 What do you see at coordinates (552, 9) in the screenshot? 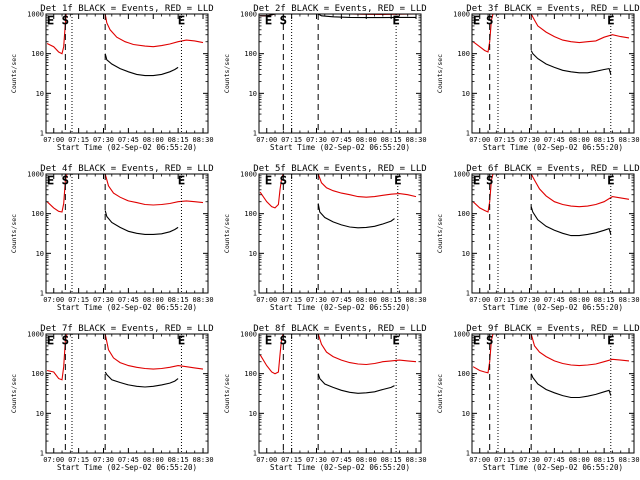
I see `panel-title: Det 3f BLACK = Events, RED = LLD` at bounding box center [552, 9].